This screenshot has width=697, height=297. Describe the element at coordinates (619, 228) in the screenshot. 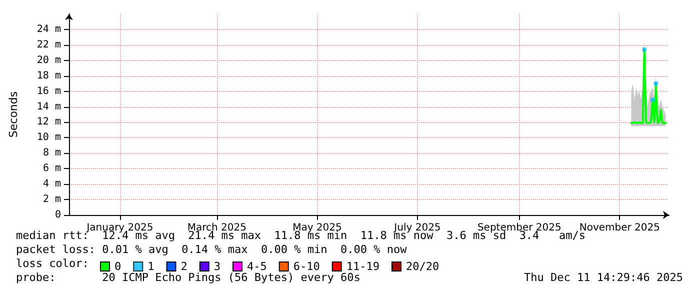

I see `x-tick-label: November 2025` at that location.